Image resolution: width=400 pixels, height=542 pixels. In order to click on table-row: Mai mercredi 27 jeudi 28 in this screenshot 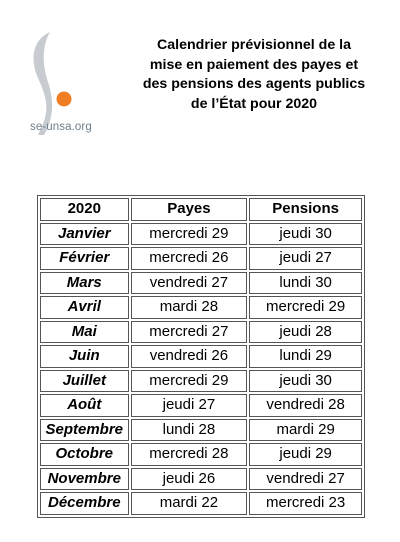, I will do `click(201, 331)`.